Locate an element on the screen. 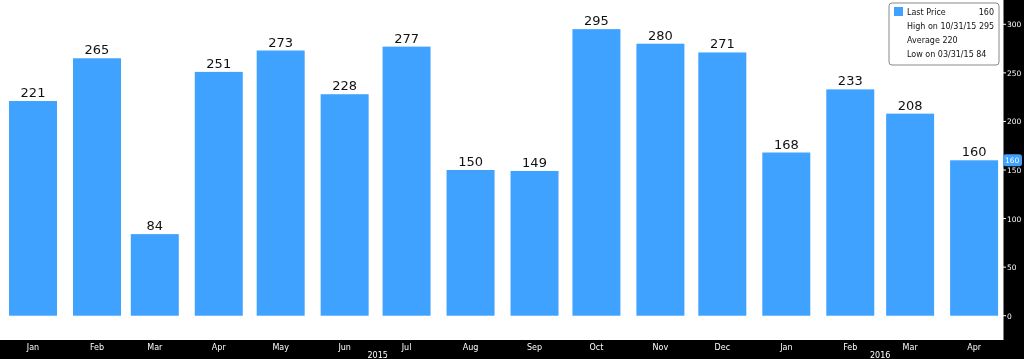 The height and width of the screenshot is (359, 1024). x-tick-label: Jul is located at coordinates (406, 347).